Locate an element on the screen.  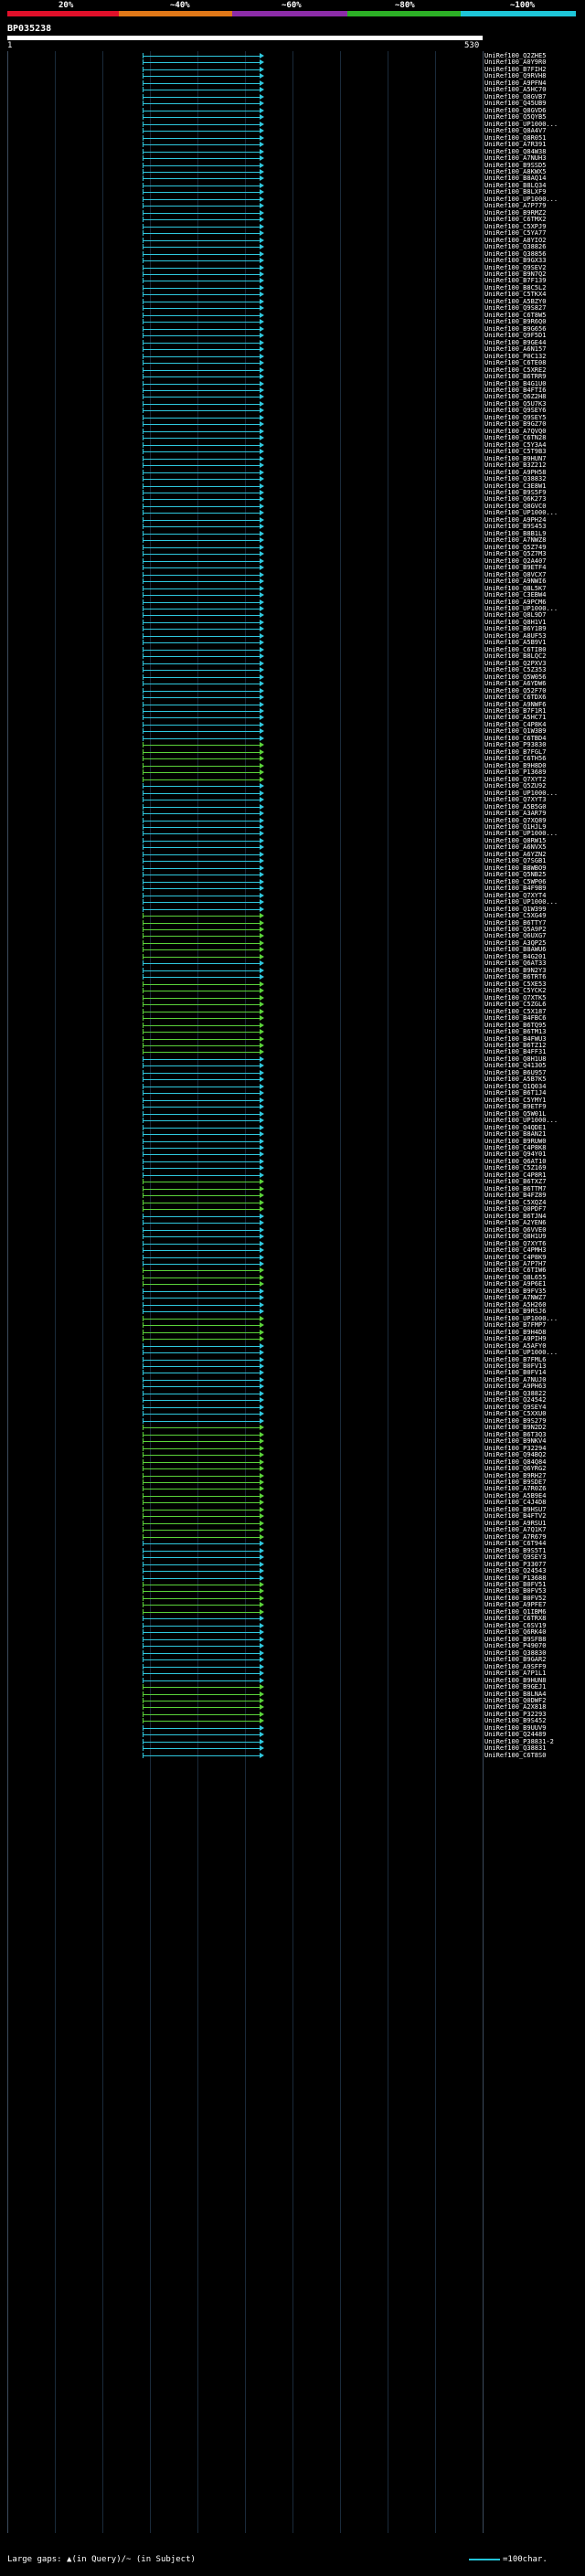
hit-label: UniRef100_B8C5L2 is located at coordinates (515, 287).